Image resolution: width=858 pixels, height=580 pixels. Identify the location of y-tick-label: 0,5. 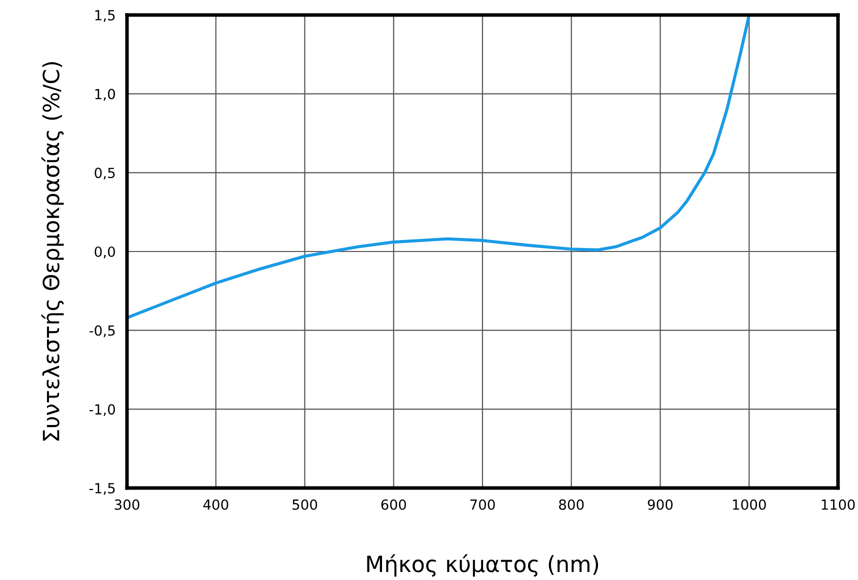
(104, 174).